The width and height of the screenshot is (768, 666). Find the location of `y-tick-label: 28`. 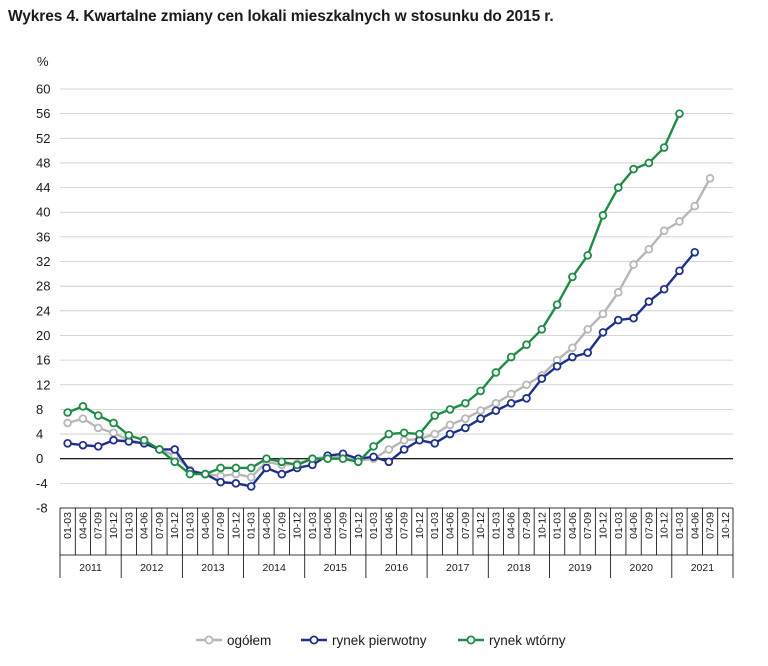

y-tick-label: 28 is located at coordinates (43, 286).